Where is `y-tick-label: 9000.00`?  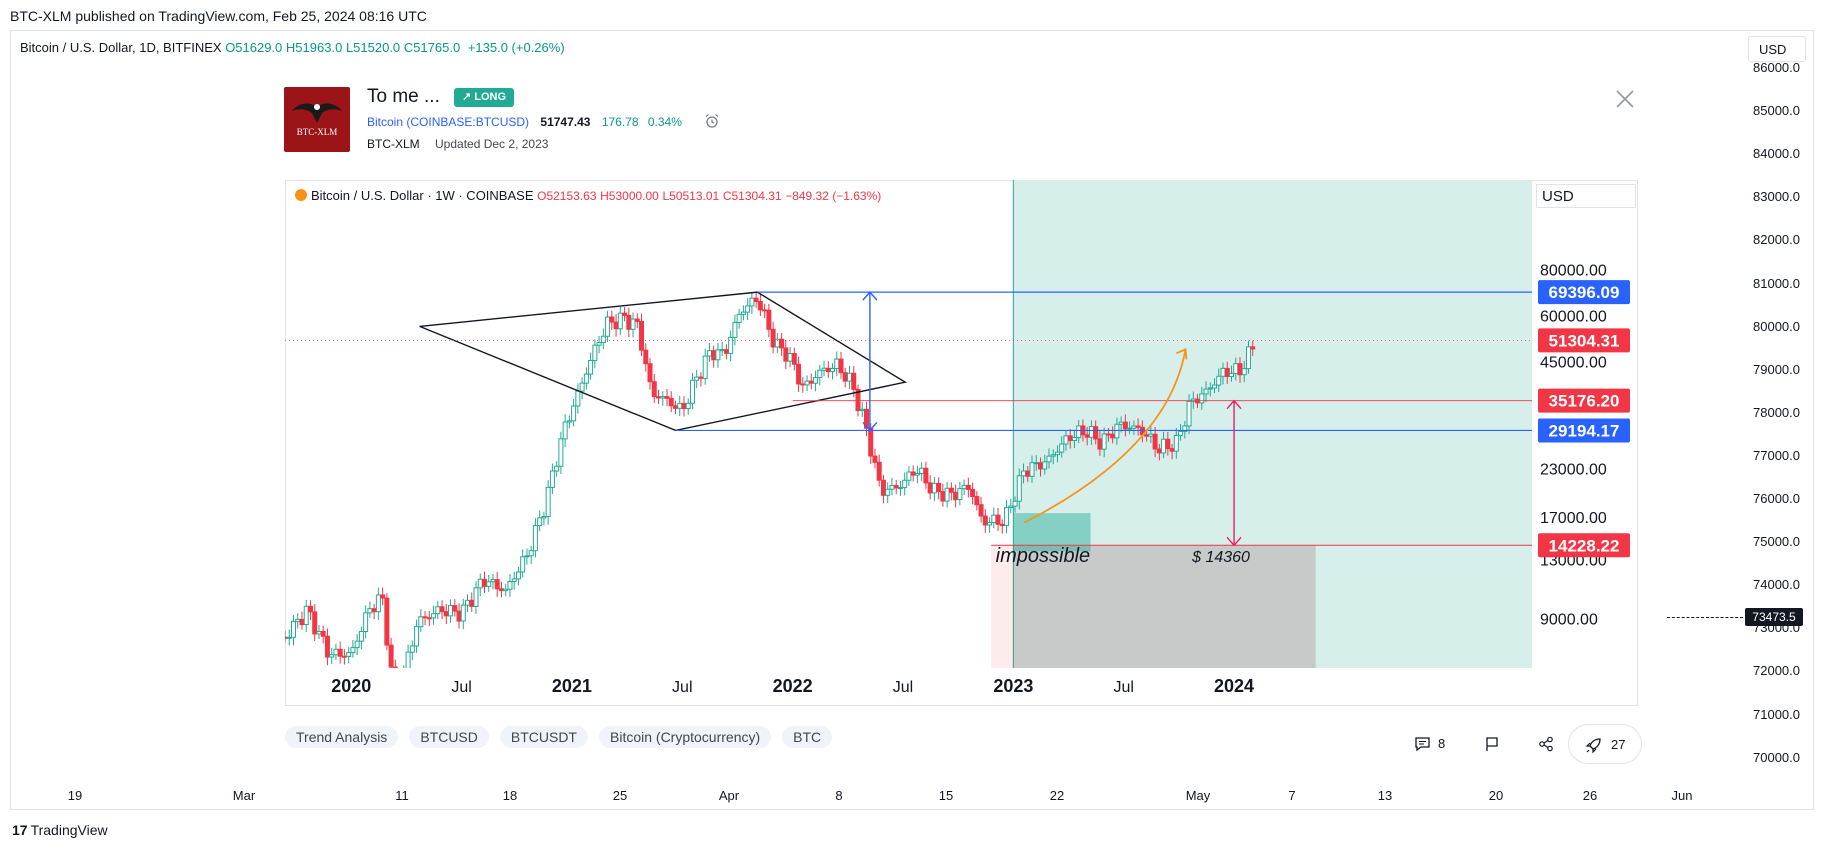 y-tick-label: 9000.00 is located at coordinates (1569, 619).